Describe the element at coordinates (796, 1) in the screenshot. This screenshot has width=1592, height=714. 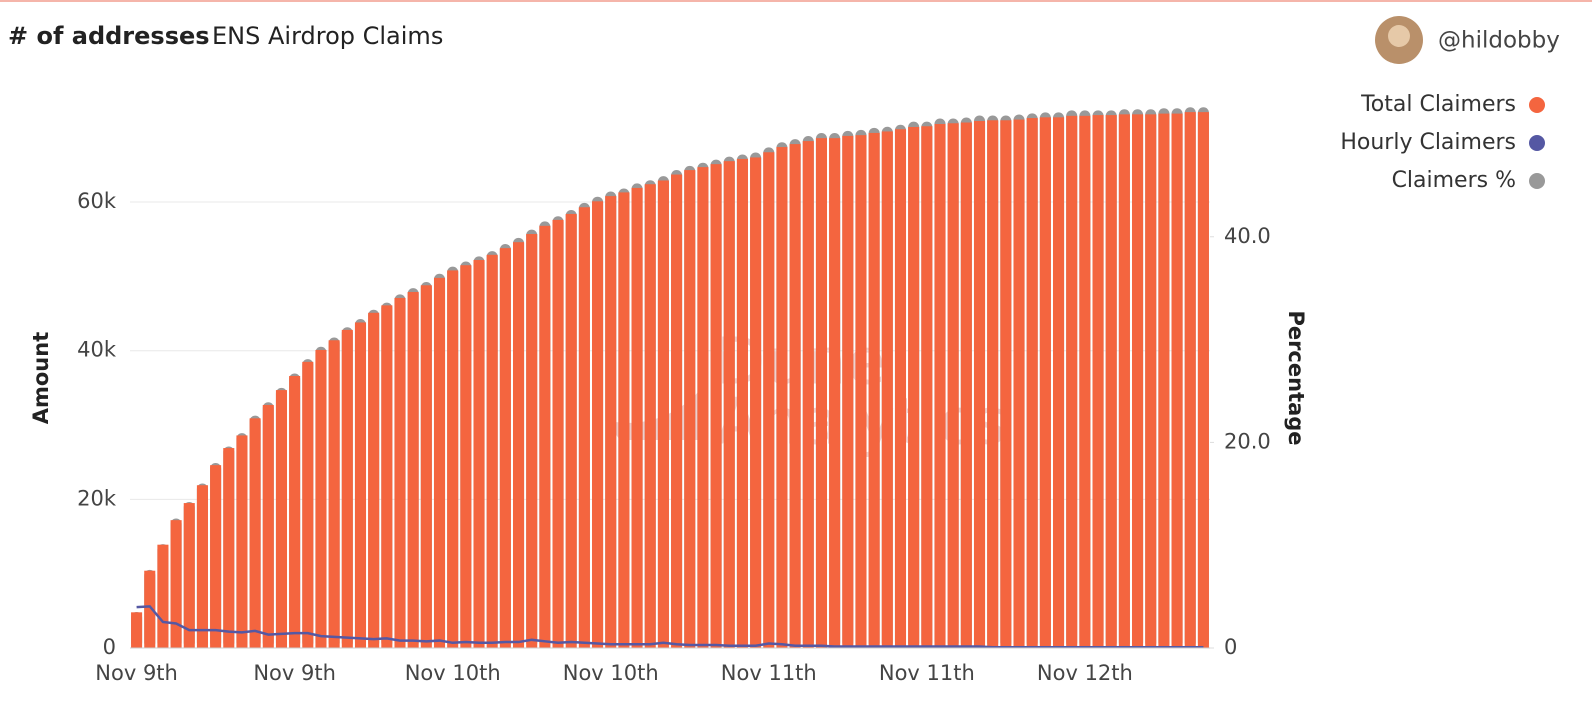
I see `top-border` at that location.